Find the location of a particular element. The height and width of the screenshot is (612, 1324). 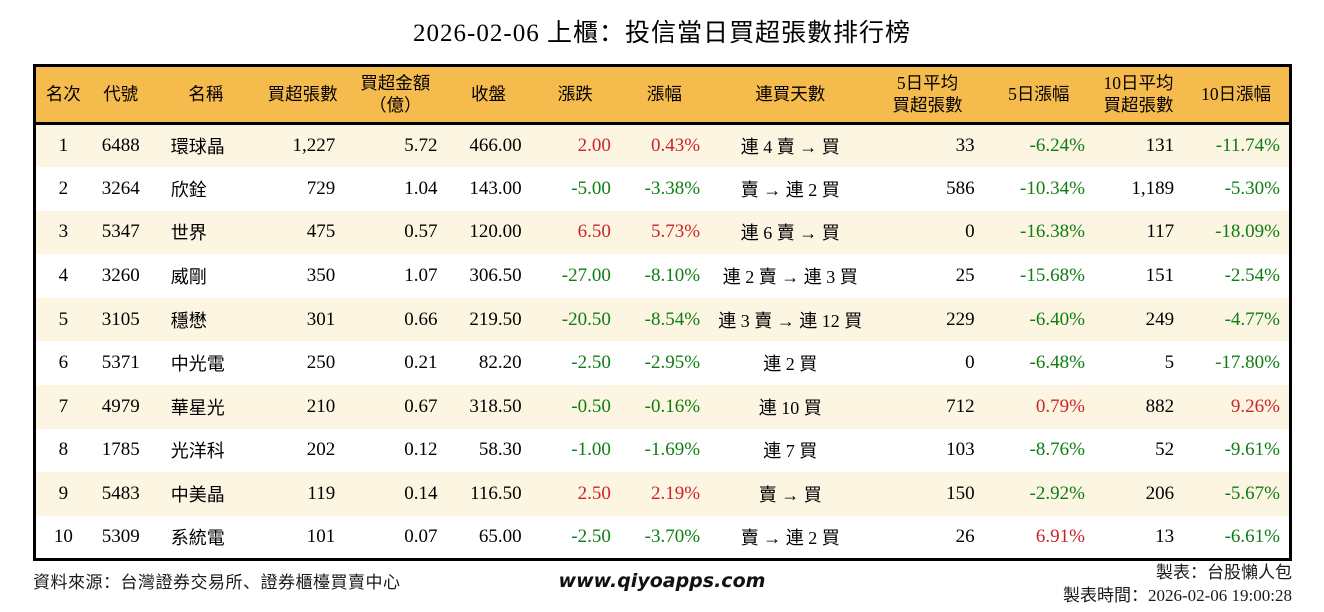

cell-net-buy: 1,227 is located at coordinates (314, 146).